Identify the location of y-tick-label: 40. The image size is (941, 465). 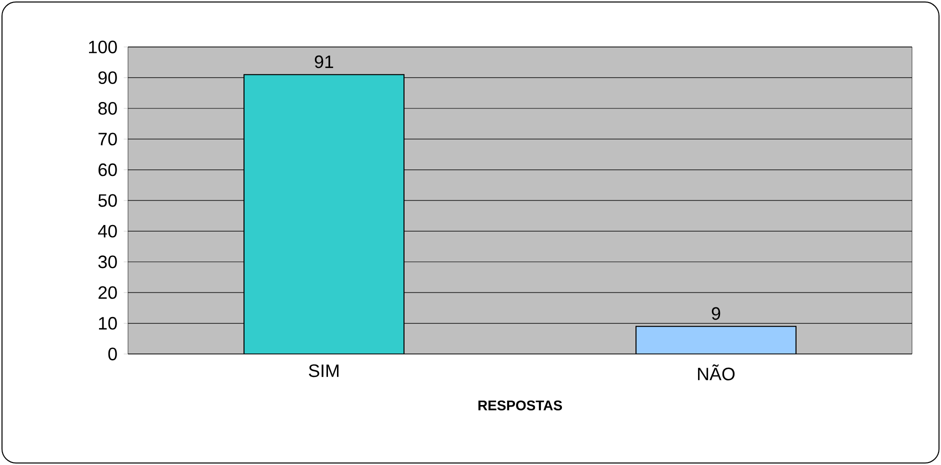
(107, 231).